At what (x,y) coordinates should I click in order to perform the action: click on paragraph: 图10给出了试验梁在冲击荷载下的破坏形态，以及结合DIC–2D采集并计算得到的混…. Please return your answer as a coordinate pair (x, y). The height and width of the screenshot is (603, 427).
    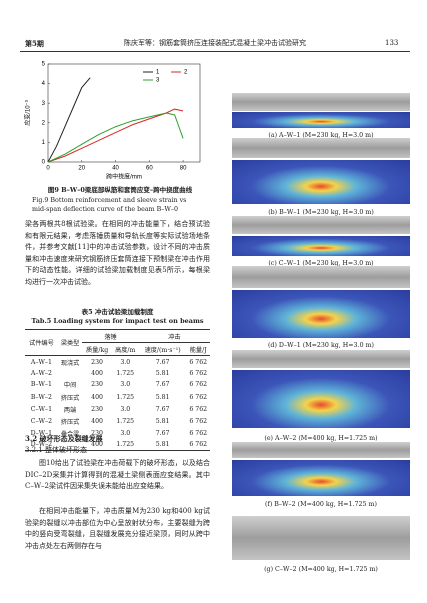
    Looking at the image, I should click on (117, 475).